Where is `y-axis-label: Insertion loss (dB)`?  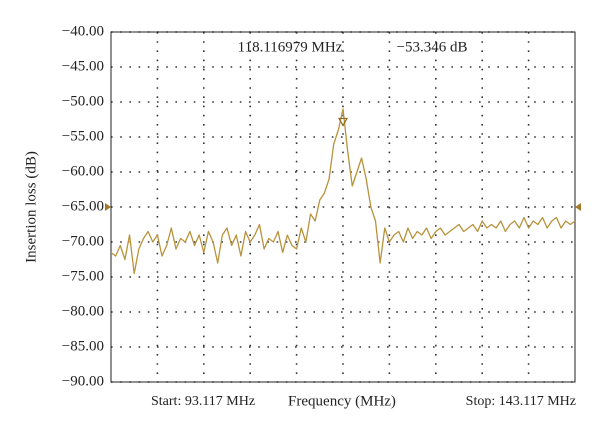
y-axis-label: Insertion loss (dB) is located at coordinates (31, 207).